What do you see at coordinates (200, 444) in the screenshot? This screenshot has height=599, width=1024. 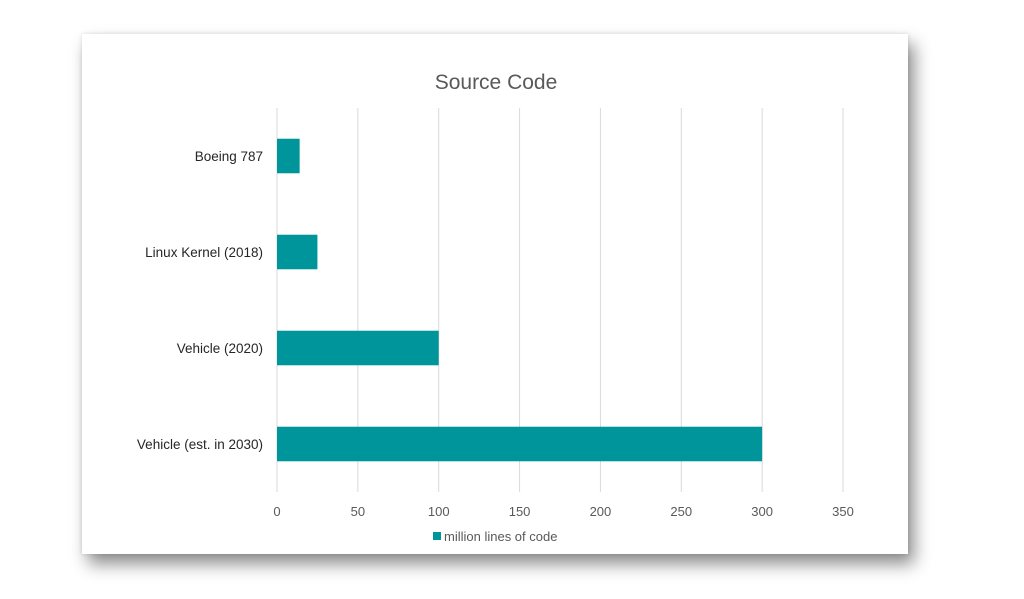 I see `category-label: Vehicle (est. in 2030)` at bounding box center [200, 444].